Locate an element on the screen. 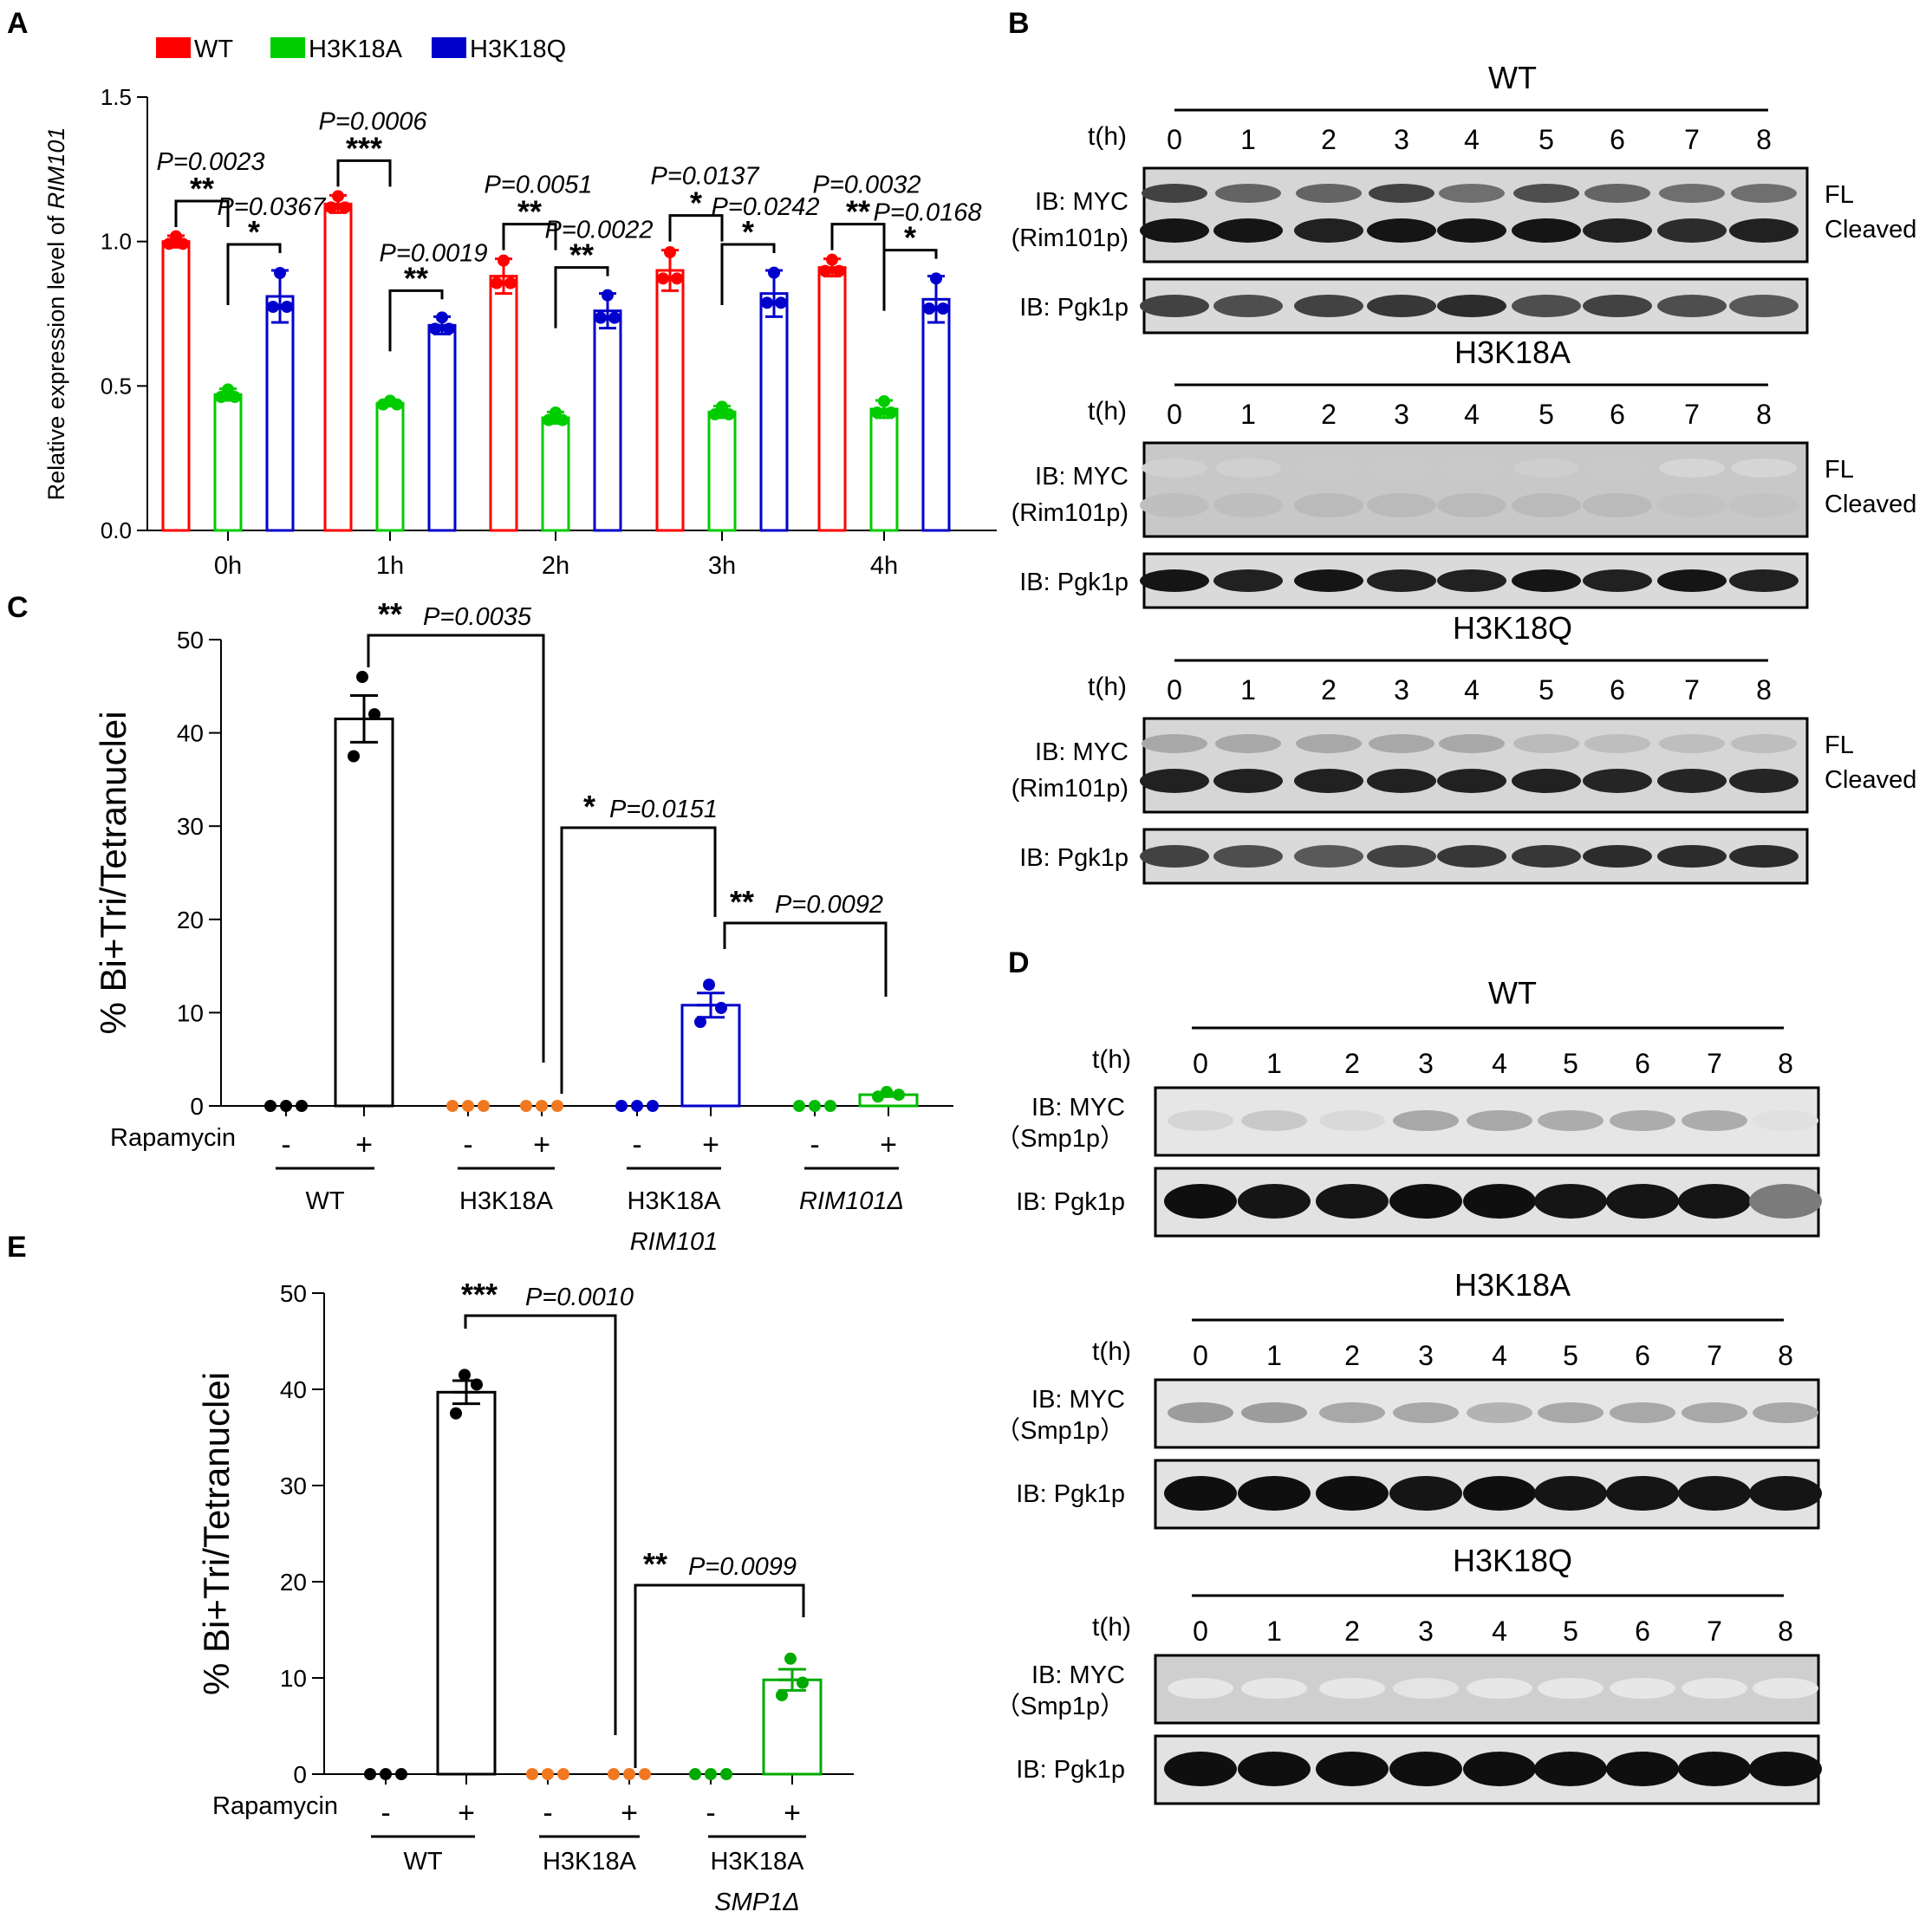  blot-title: WT is located at coordinates (1512, 77).